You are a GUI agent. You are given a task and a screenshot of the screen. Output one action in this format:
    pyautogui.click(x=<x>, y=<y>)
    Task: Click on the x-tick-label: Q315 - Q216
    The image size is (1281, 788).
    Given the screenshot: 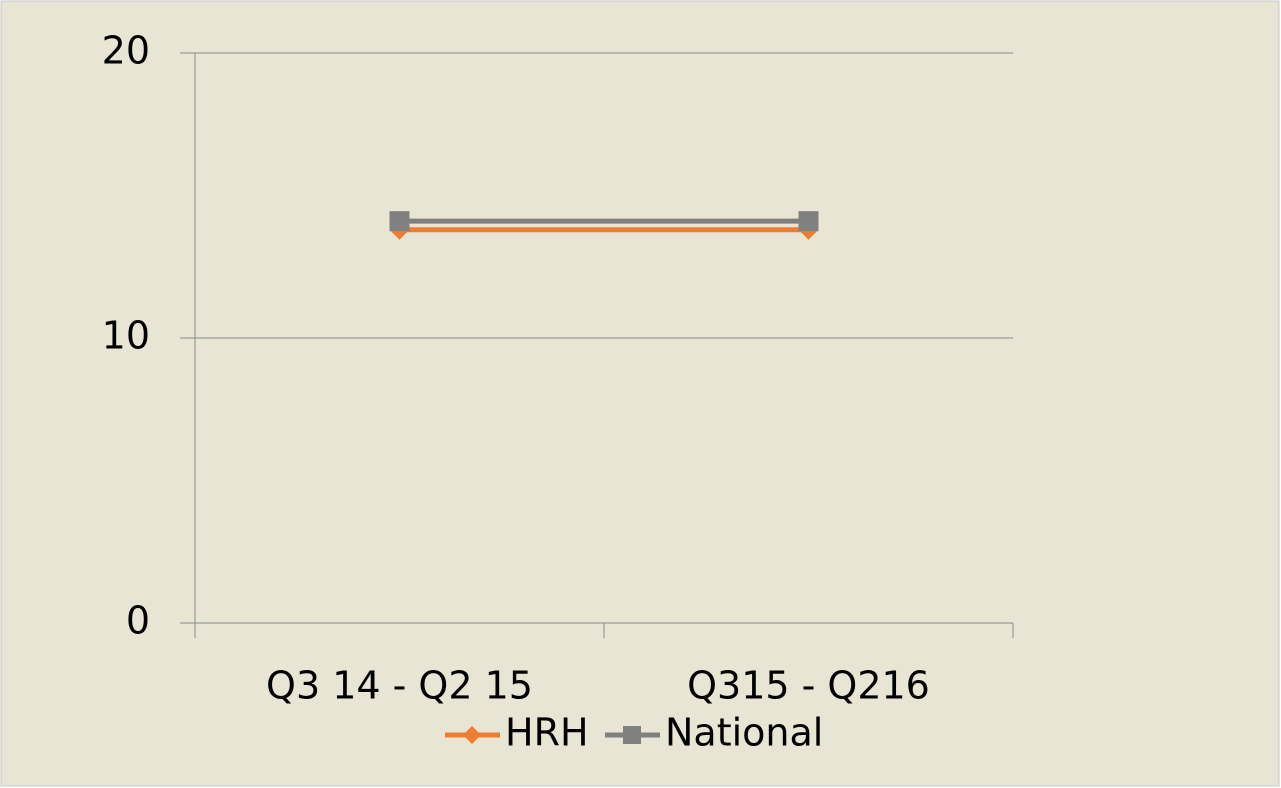 What is the action you would take?
    pyautogui.click(x=808, y=686)
    